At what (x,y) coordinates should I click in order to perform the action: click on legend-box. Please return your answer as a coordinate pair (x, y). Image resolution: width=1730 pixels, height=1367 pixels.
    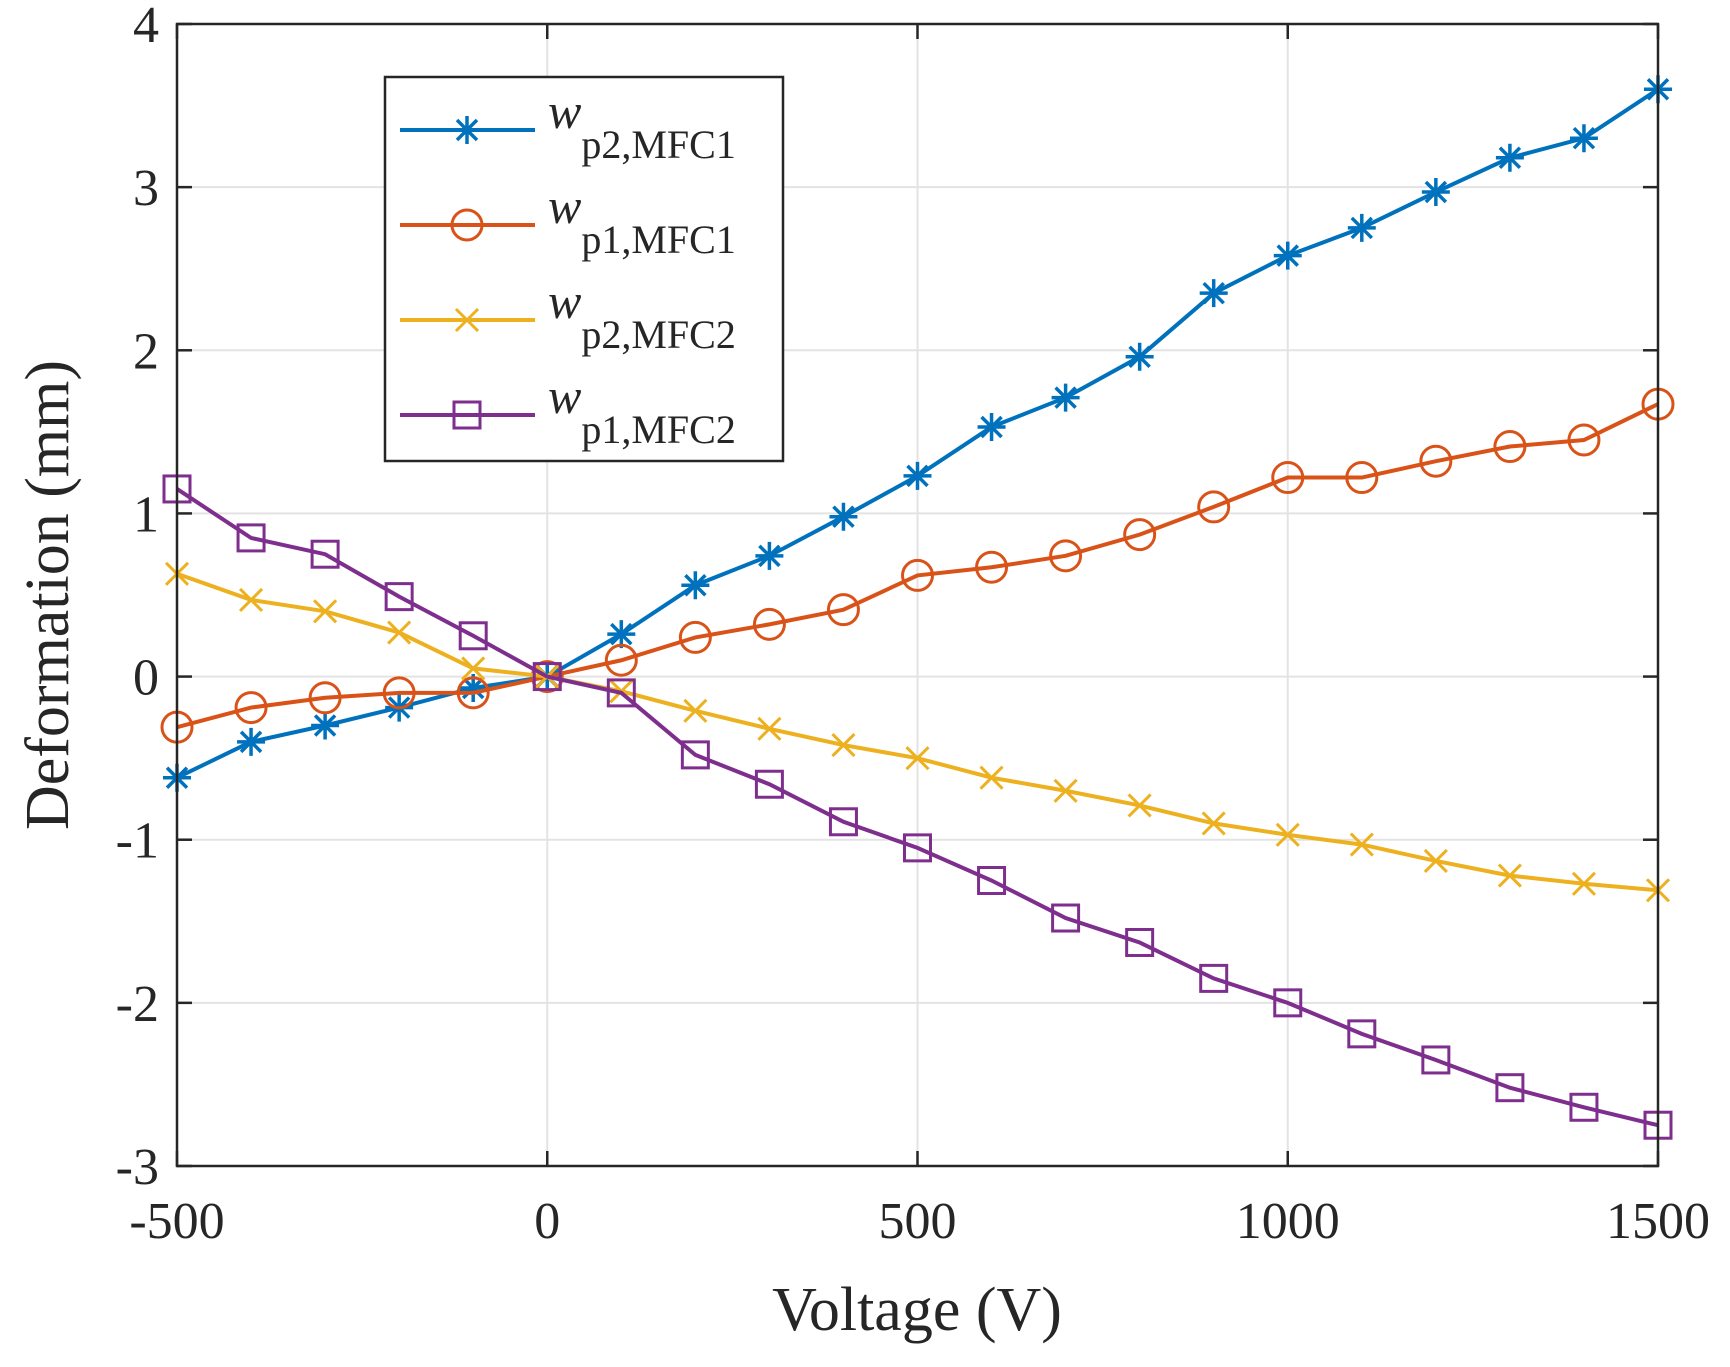
    Looking at the image, I should click on (584, 269).